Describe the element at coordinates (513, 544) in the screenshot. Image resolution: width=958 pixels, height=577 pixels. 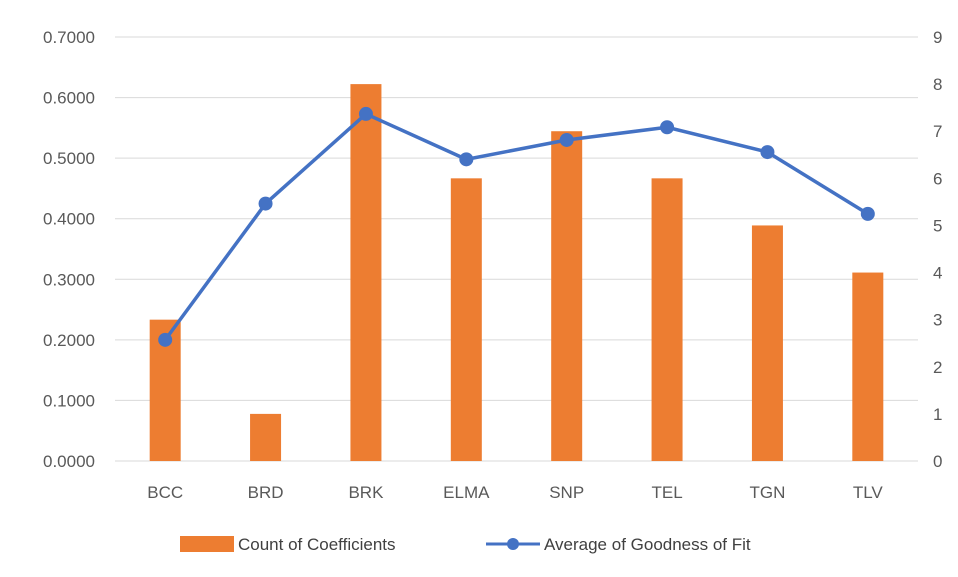
I see `legend-swatch-marker` at that location.